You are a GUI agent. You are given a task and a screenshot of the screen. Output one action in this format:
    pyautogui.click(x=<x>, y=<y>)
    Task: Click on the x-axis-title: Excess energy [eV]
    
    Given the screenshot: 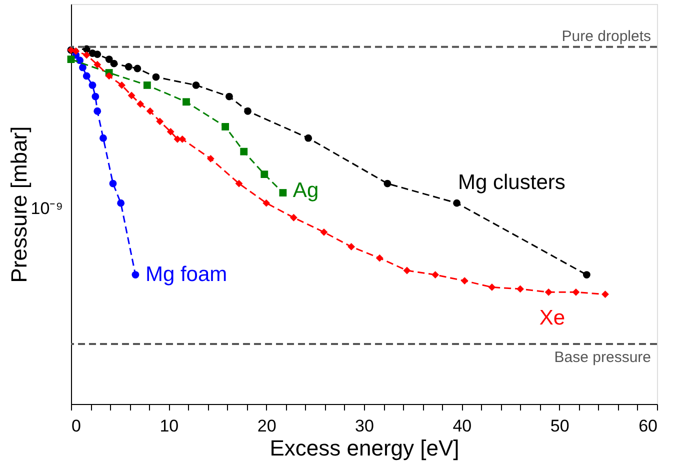 What is the action you would take?
    pyautogui.click(x=365, y=448)
    